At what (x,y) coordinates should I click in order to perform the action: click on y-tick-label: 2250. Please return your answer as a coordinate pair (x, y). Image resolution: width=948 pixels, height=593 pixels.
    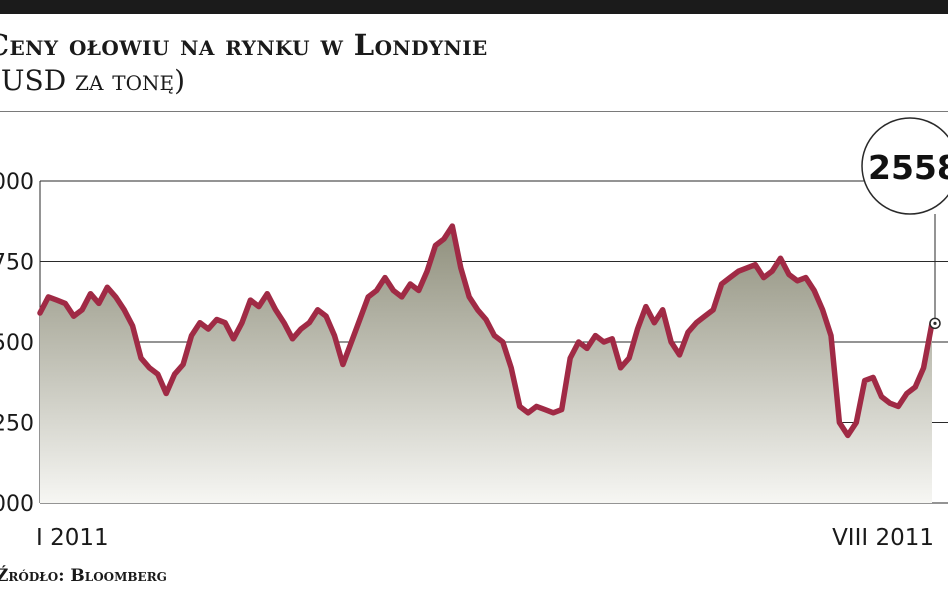
    Looking at the image, I should click on (17, 424).